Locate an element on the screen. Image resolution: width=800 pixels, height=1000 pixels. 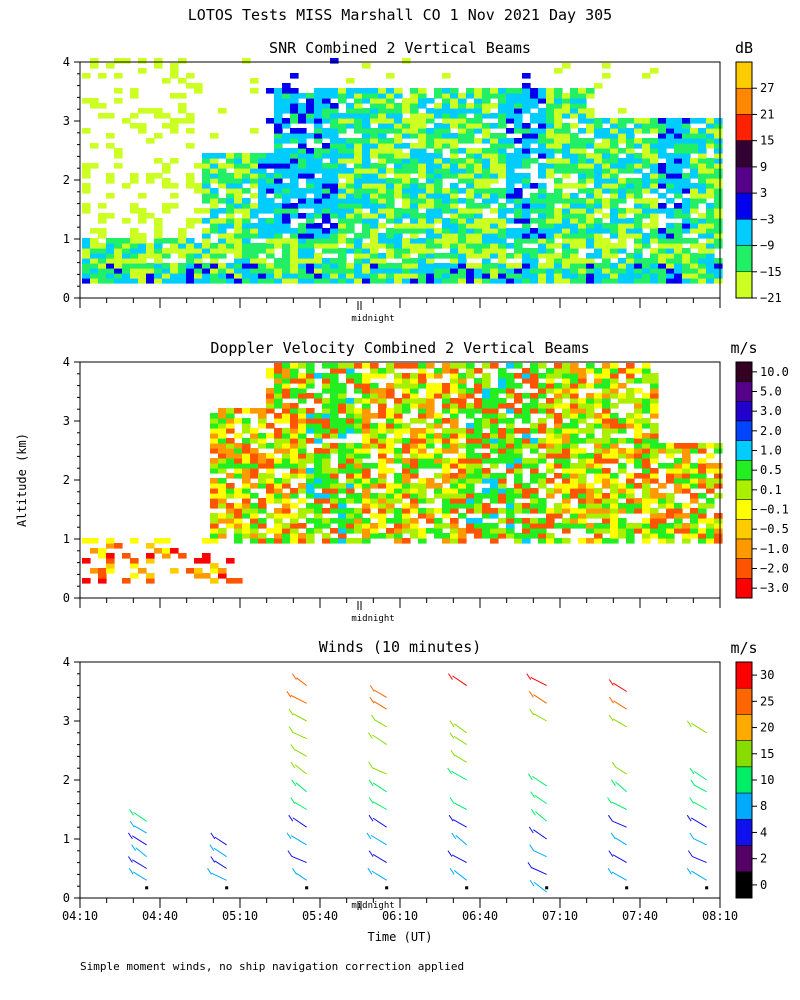
colorbar-swatch is located at coordinates (744, 727).